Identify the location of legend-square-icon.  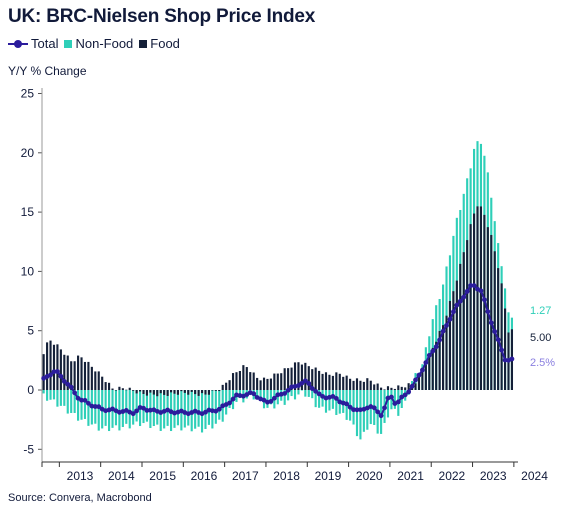
(68, 43).